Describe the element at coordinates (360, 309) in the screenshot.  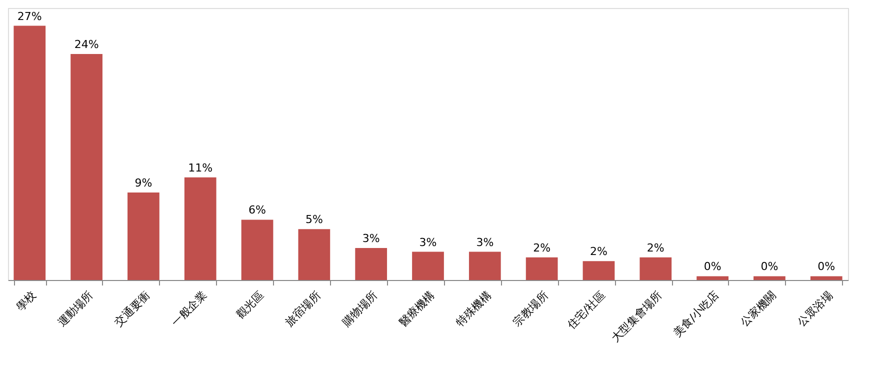
I see `x-tick-label: 購物場所` at that location.